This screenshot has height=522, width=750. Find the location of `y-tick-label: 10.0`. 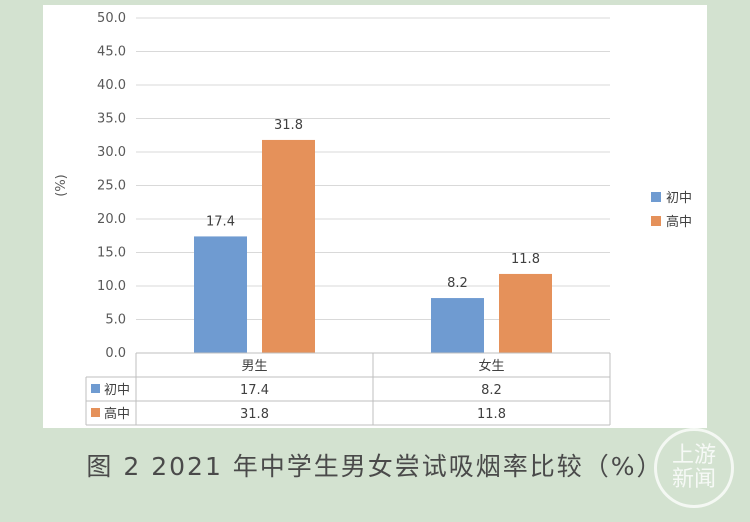

y-tick-label: 10.0 is located at coordinates (111, 286).